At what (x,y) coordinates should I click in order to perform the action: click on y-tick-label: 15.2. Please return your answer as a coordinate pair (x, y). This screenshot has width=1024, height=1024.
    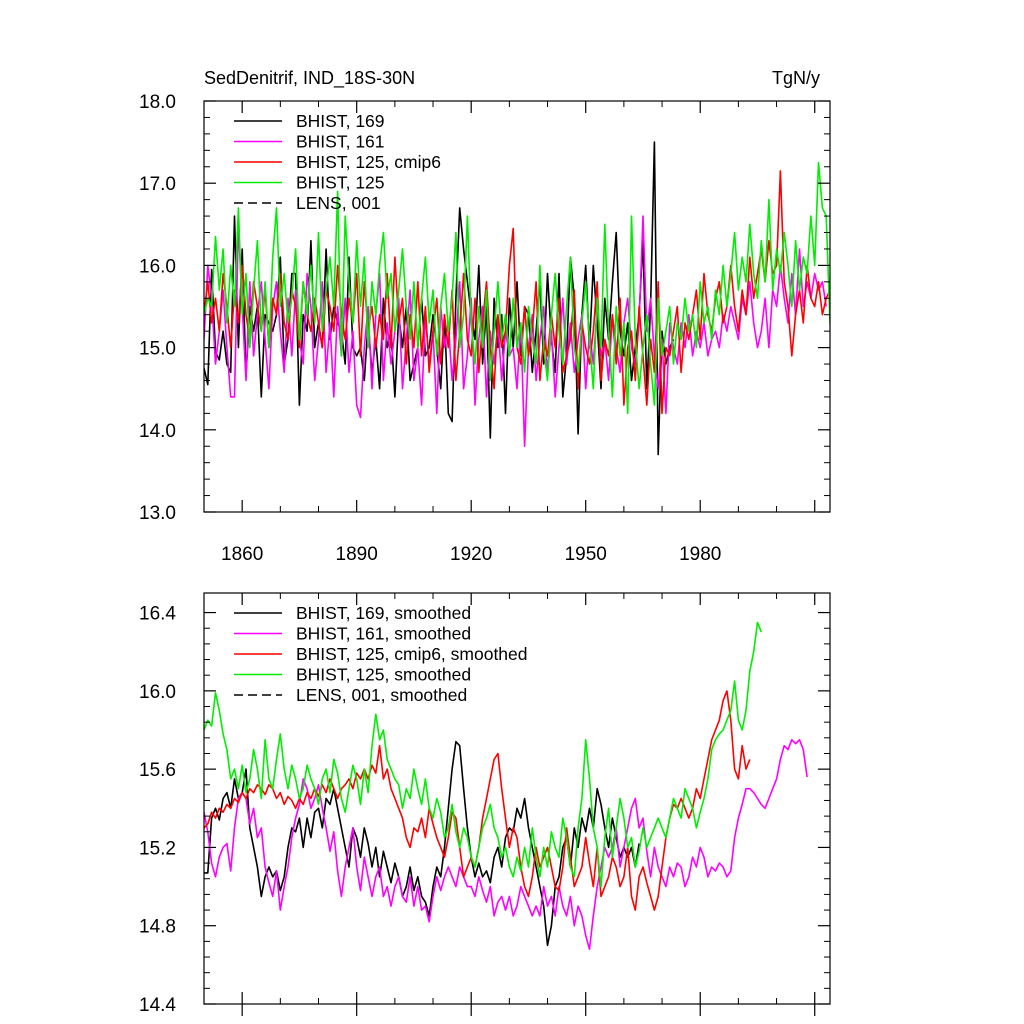
    Looking at the image, I should click on (157, 848).